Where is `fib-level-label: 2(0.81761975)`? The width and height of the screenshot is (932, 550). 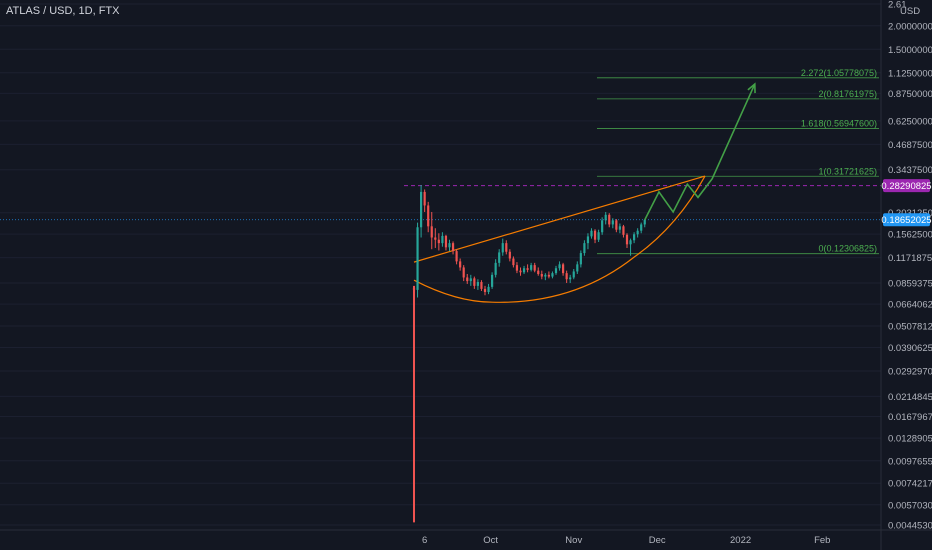 fib-level-label: 2(0.81761975) is located at coordinates (847, 94).